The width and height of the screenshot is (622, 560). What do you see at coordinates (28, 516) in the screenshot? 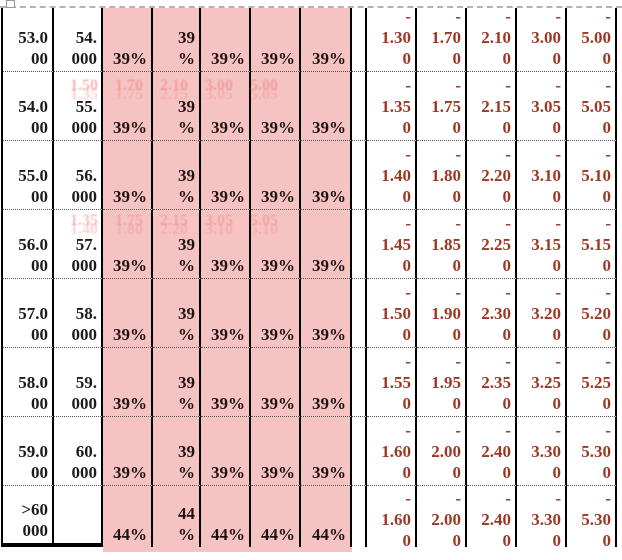
I see `range-cell: >60 000` at bounding box center [28, 516].